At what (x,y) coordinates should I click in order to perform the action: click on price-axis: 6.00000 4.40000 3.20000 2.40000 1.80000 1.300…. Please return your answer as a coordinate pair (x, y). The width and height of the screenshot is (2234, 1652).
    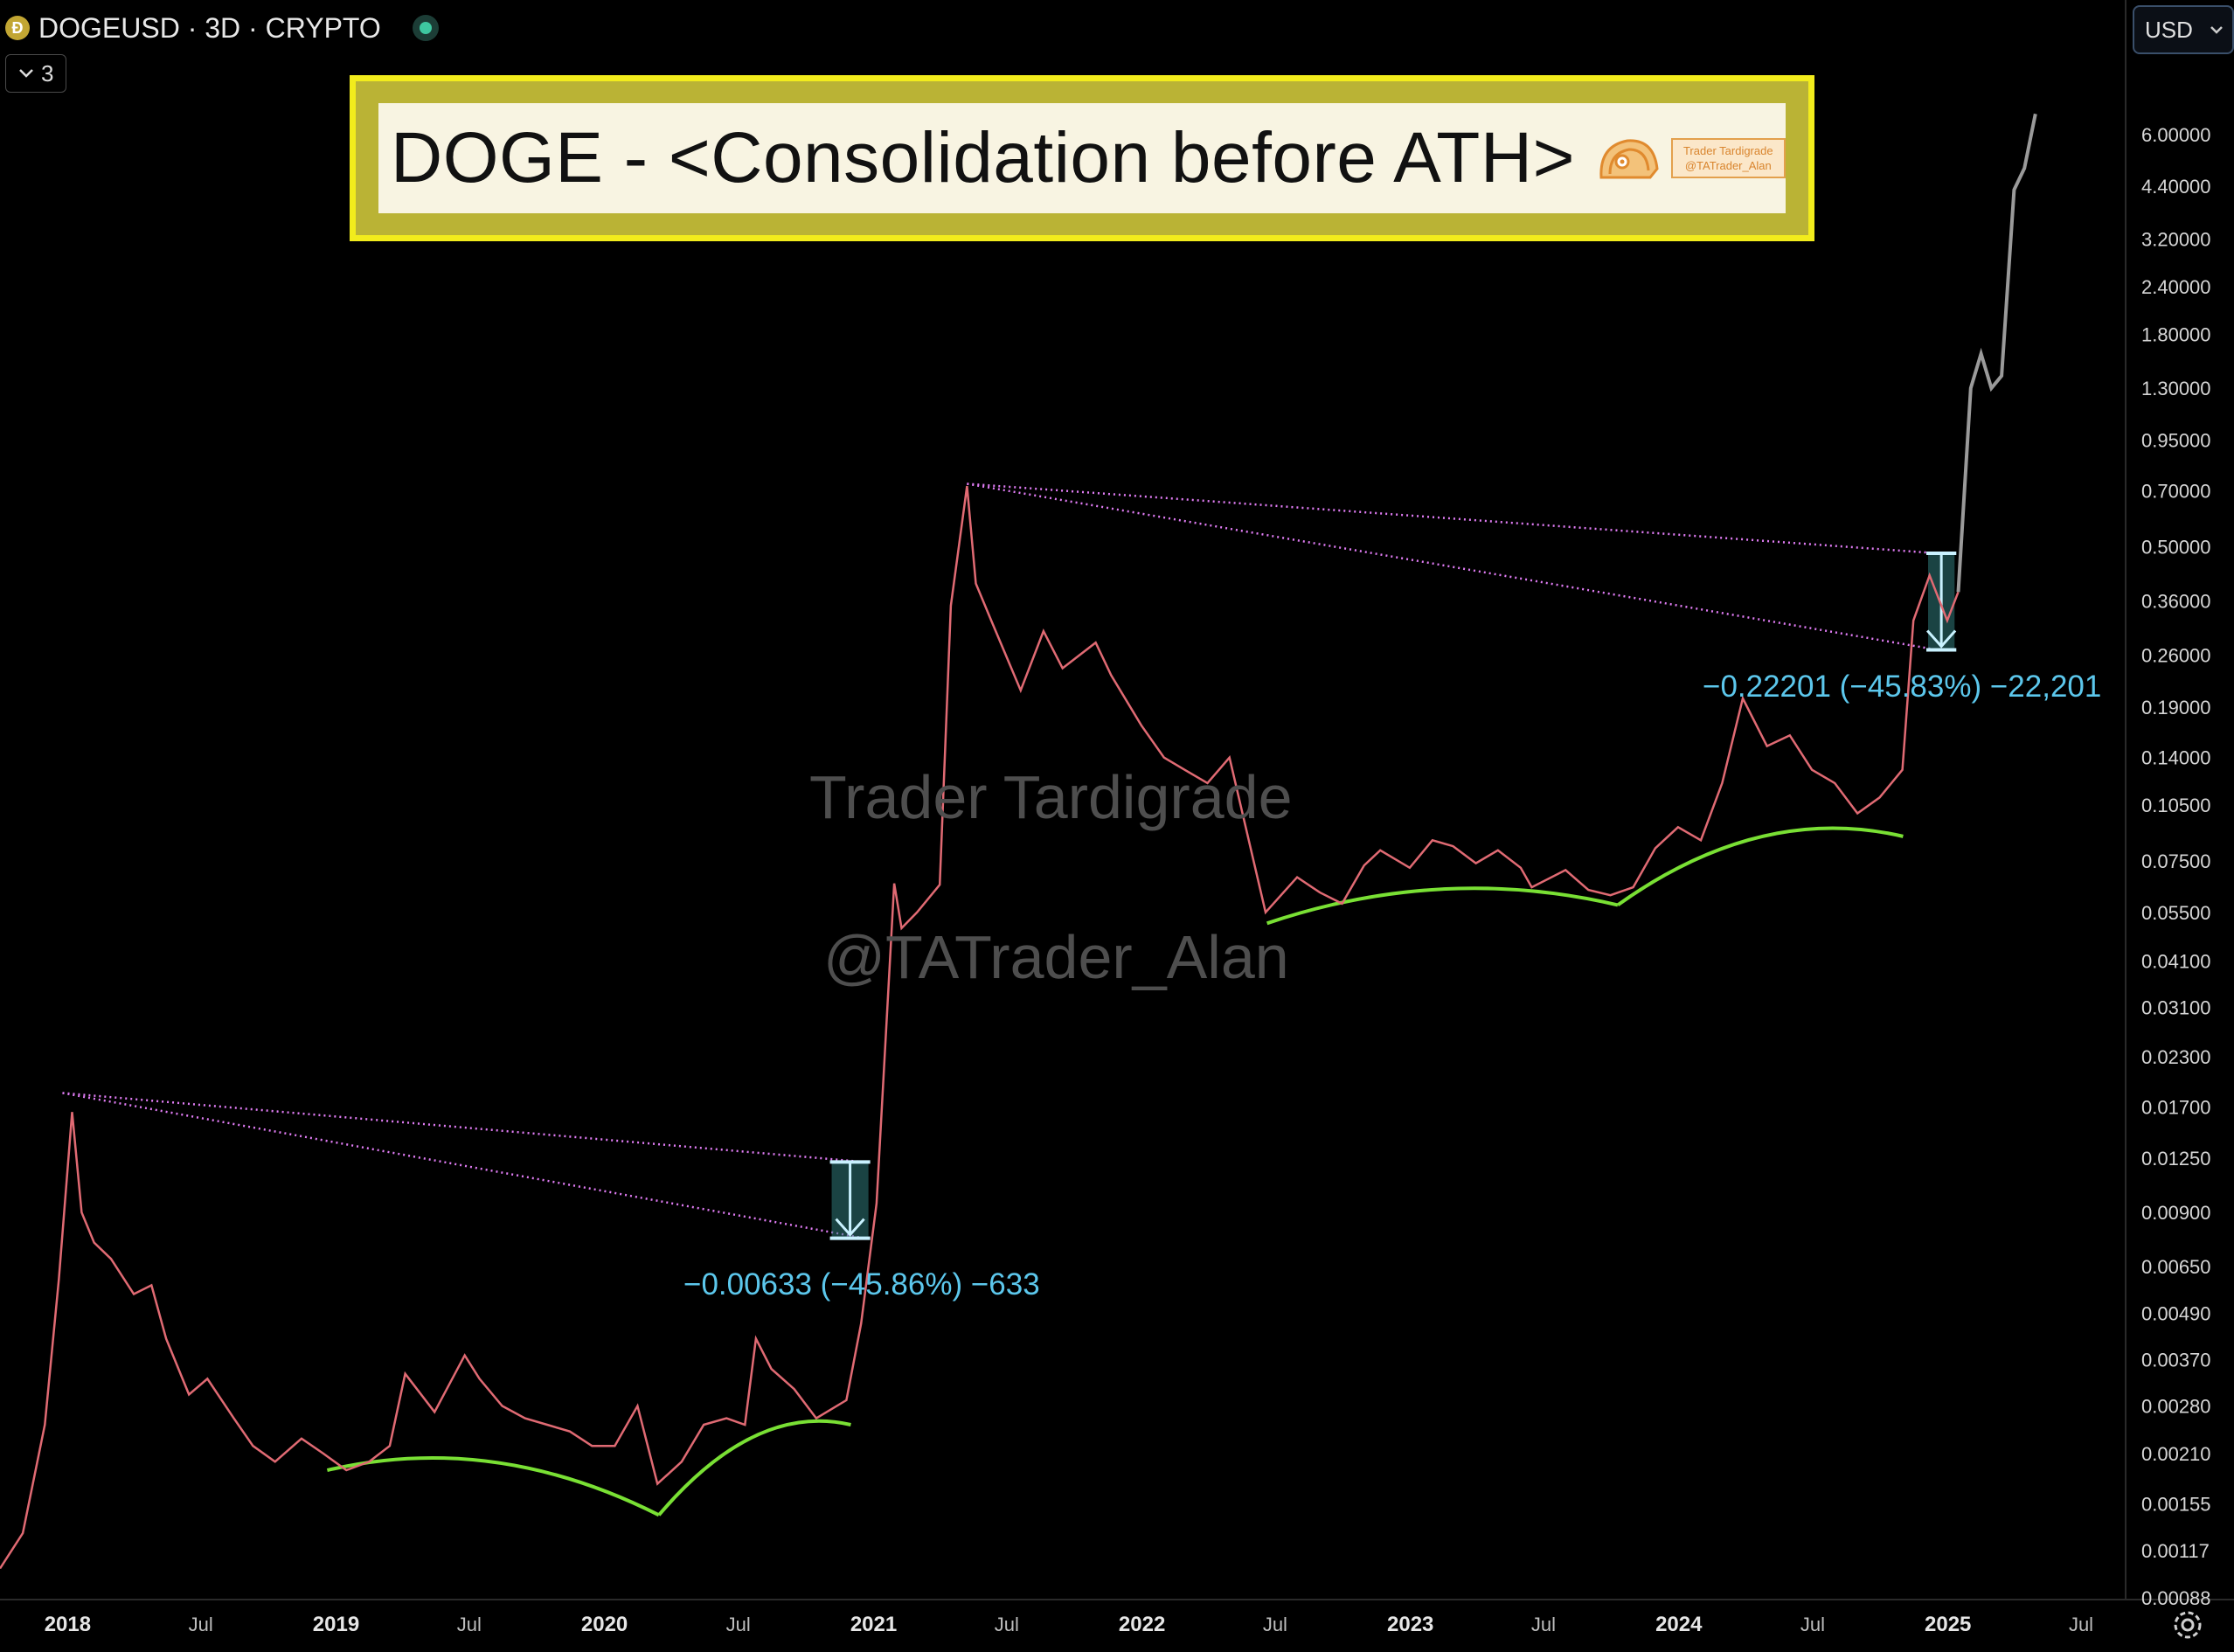
    Looking at the image, I should click on (2176, 867).